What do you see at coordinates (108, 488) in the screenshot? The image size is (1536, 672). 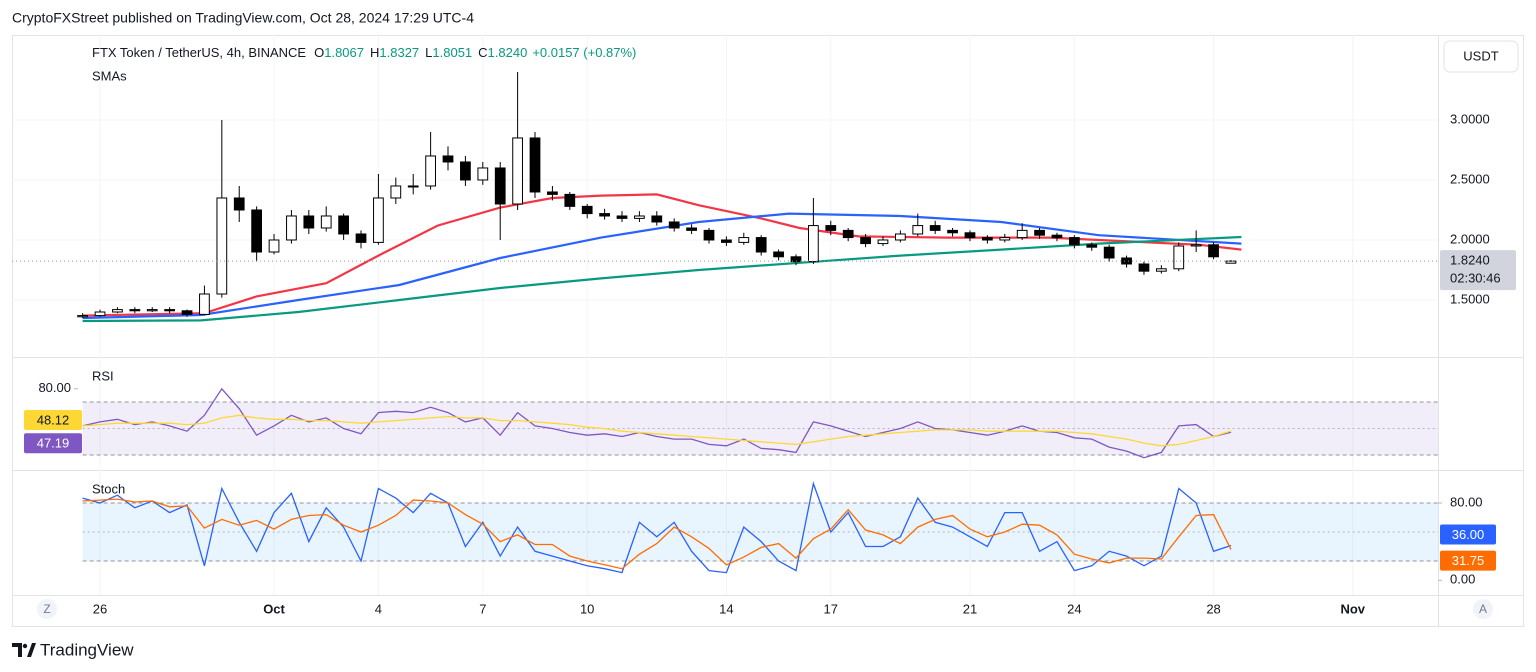 I see `indicator-label: Stoch` at bounding box center [108, 488].